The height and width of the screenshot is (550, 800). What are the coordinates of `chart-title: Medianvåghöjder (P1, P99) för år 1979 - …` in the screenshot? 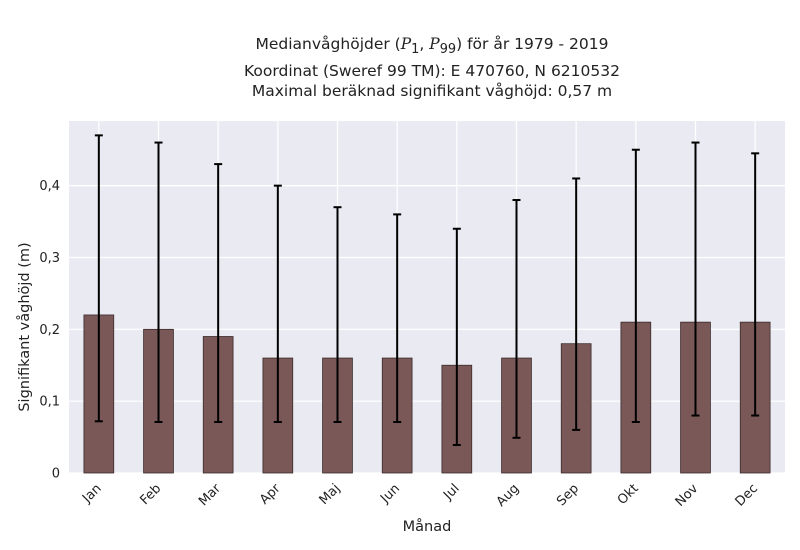 It's located at (400, 68).